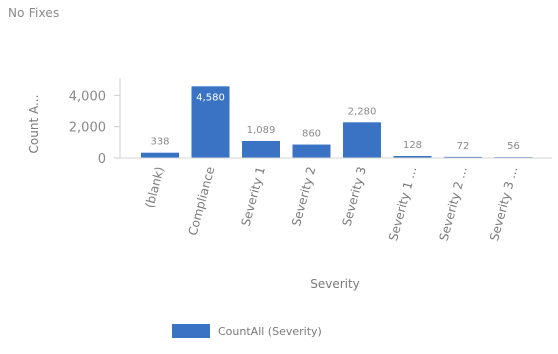  Describe the element at coordinates (270, 331) in the screenshot. I see `legend-label: CountAll (Severity)` at that location.